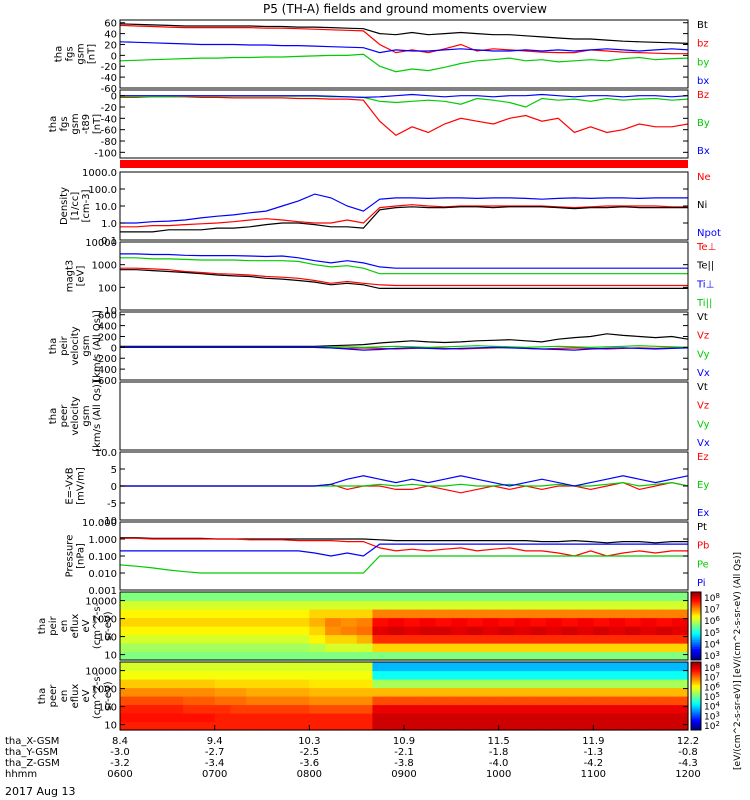 The image size is (750, 800). Describe the element at coordinates (75, 625) in the screenshot. I see `y-axis-label: thapeirenefluxeV(cm^2-s-sr-eV)` at that location.